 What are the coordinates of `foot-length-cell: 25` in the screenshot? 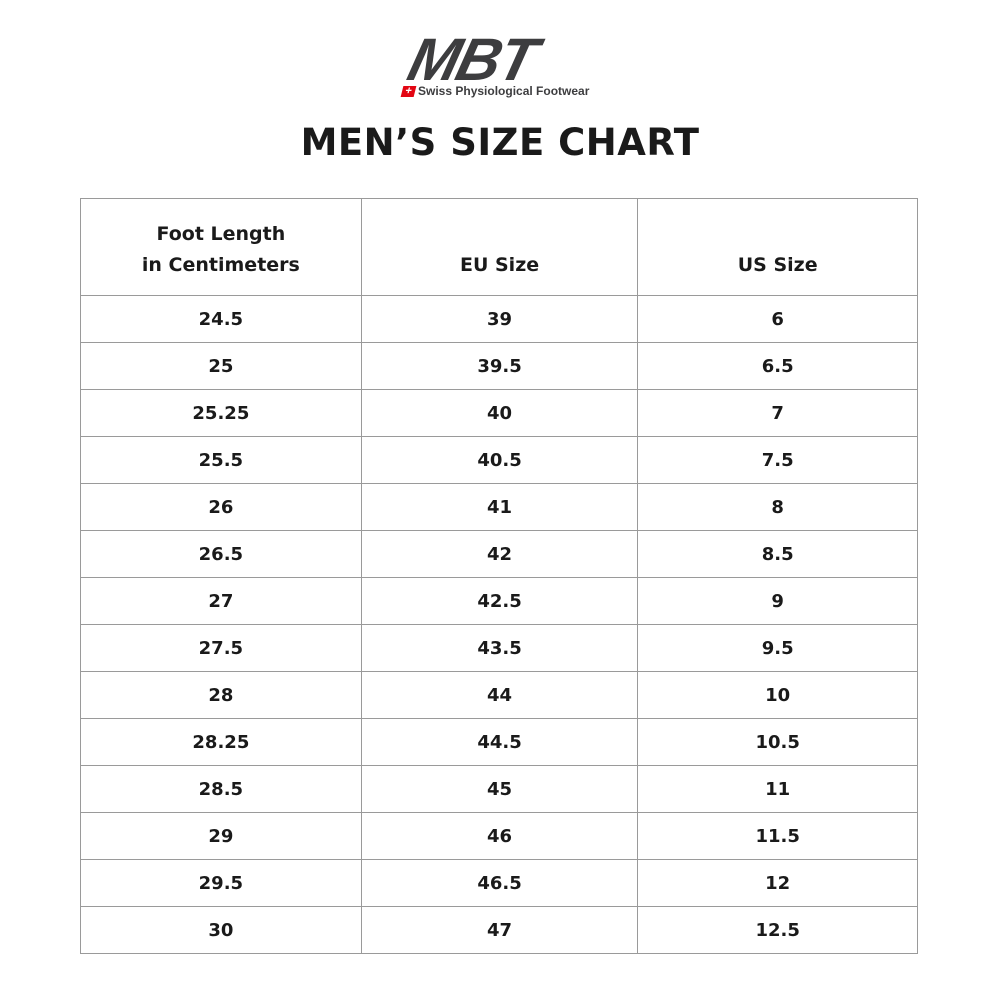 It's located at (221, 366).